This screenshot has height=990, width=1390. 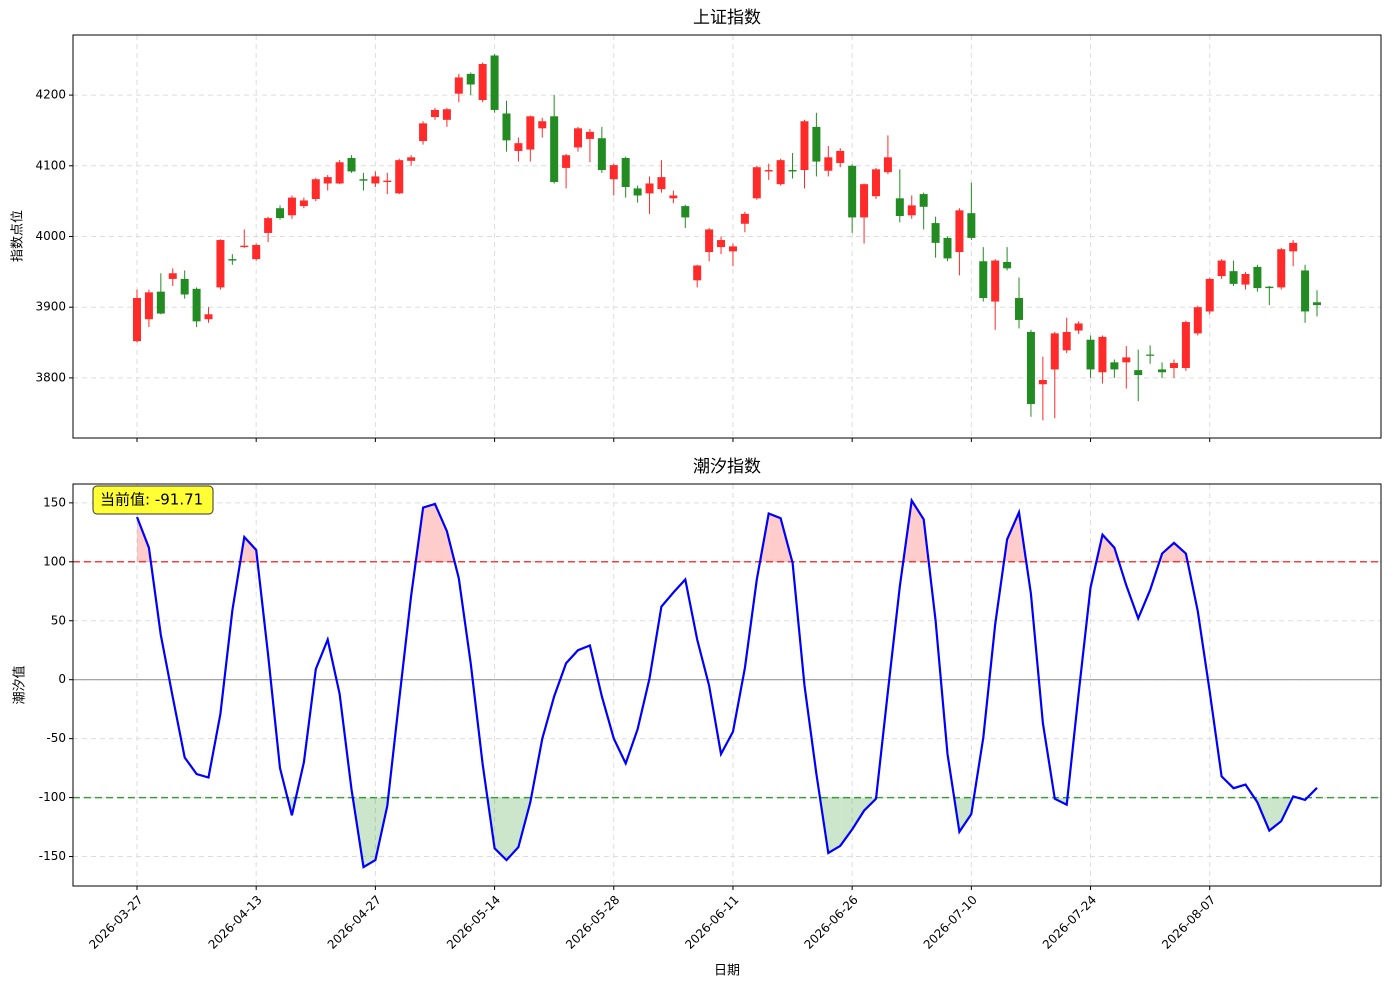 I want to click on x-tick-label: 2026-06-11, so click(x=711, y=922).